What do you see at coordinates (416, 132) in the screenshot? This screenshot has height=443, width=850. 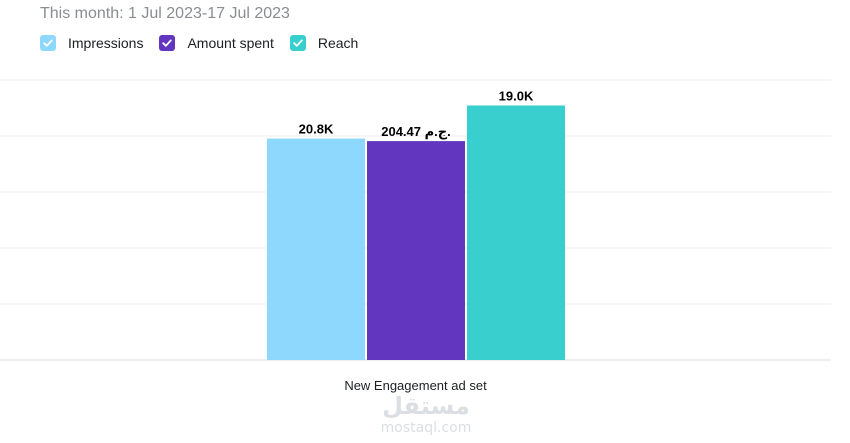 I see `data-label-amount-spent: 204.47 ج.م.` at bounding box center [416, 132].